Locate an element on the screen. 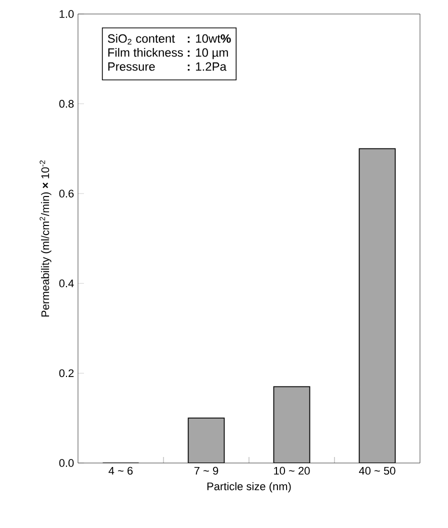 Image resolution: width=448 pixels, height=528 pixels. annotation: Pressure is located at coordinates (131, 66).